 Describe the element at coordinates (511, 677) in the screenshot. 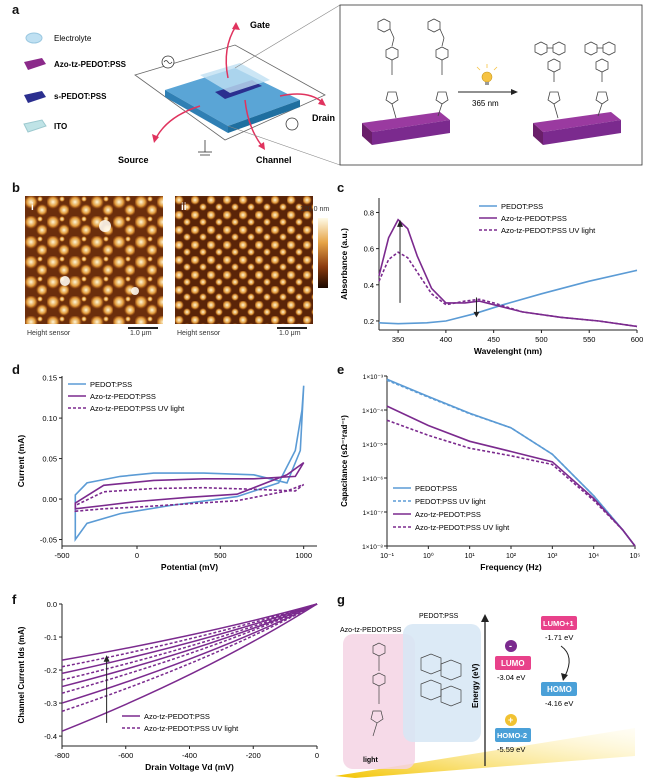

I see `lumo-value: -3.04 eV` at that location.